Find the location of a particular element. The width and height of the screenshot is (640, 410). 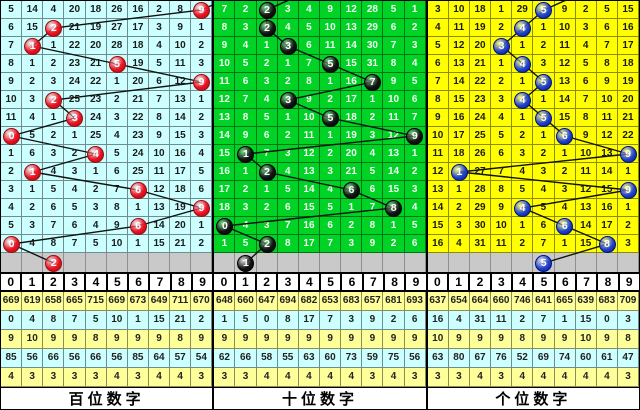

grid-row: 14 2 29 9 5 4 13 16 1 is located at coordinates (533, 208).